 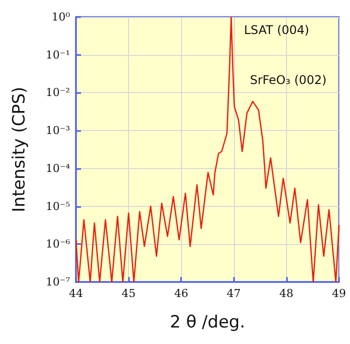 What do you see at coordinates (286, 293) in the screenshot?
I see `x-tick-label: 48` at bounding box center [286, 293].